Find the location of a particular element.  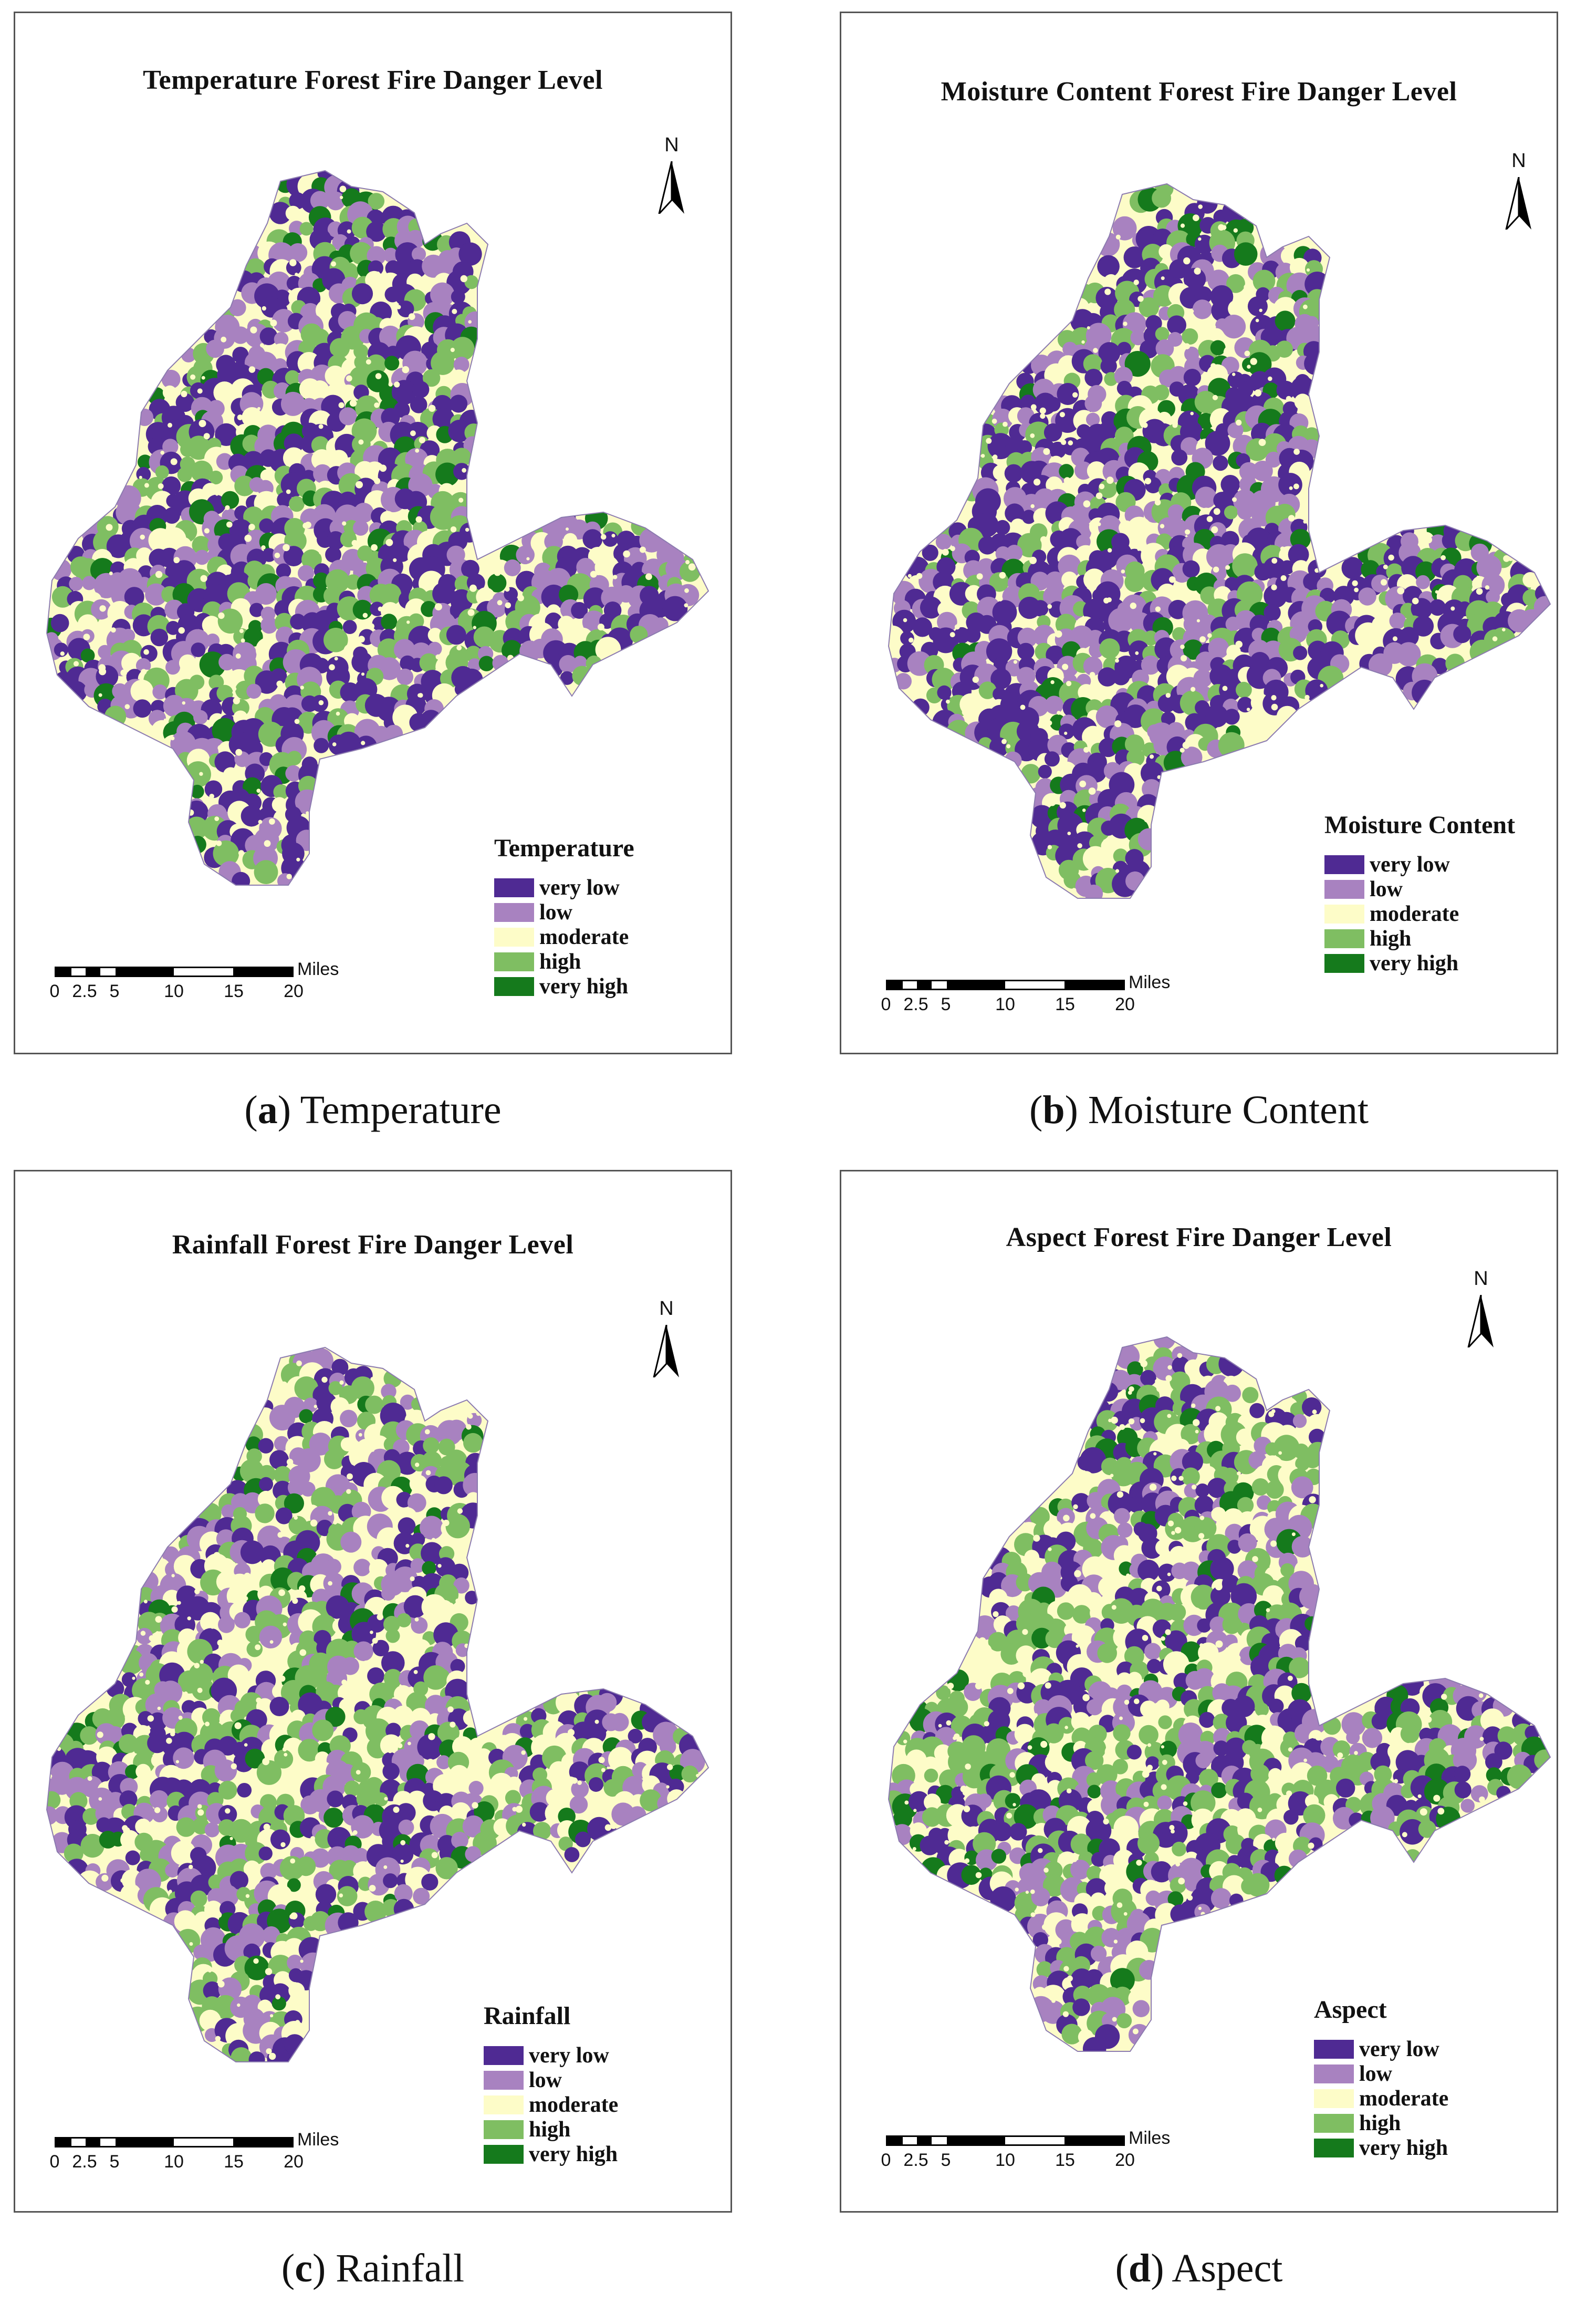

caption: (d) Aspect is located at coordinates (1199, 2268).